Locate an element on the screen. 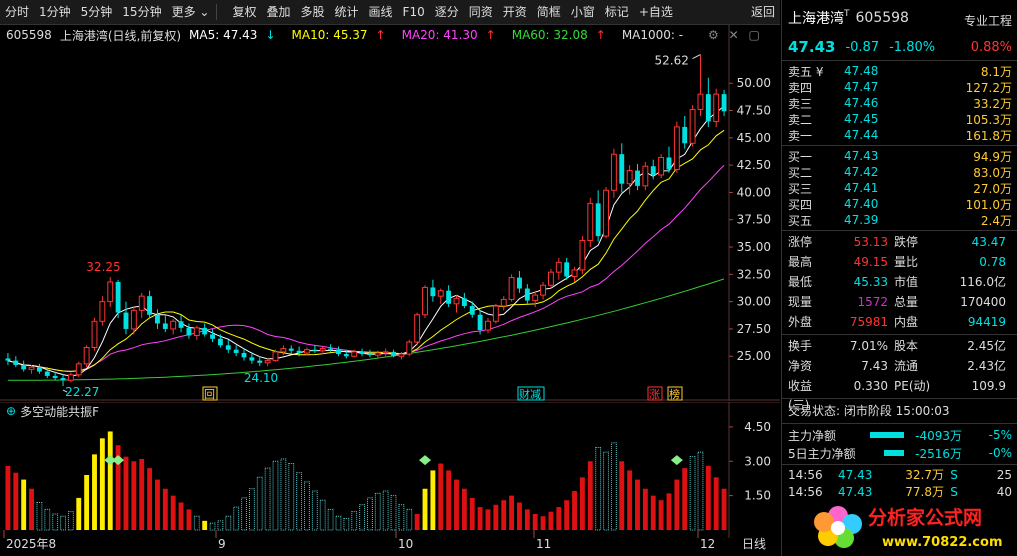 This screenshot has height=556, width=1017. stock-name: 上海港湾 is located at coordinates (83, 35).